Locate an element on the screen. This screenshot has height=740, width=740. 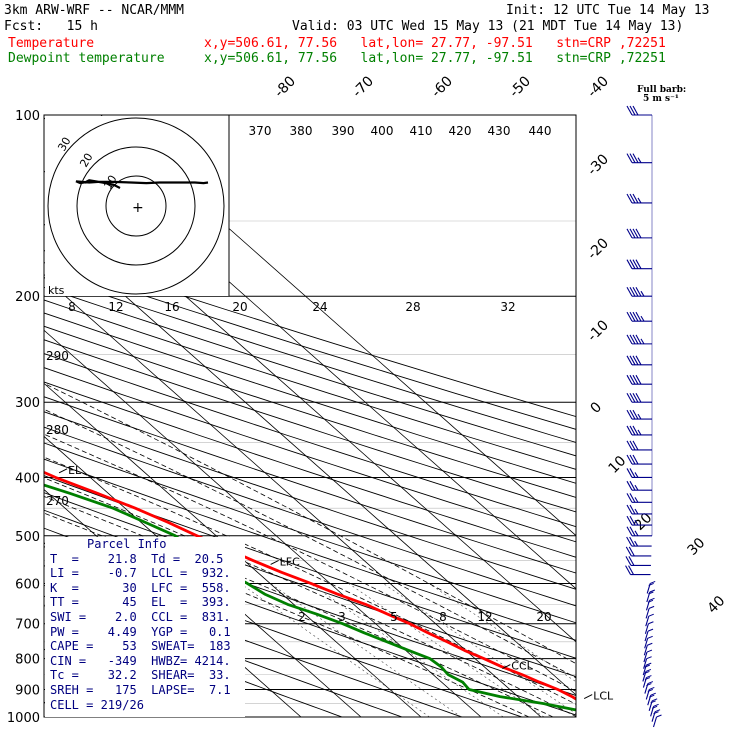
hodograph-background is located at coordinates (137, 206).